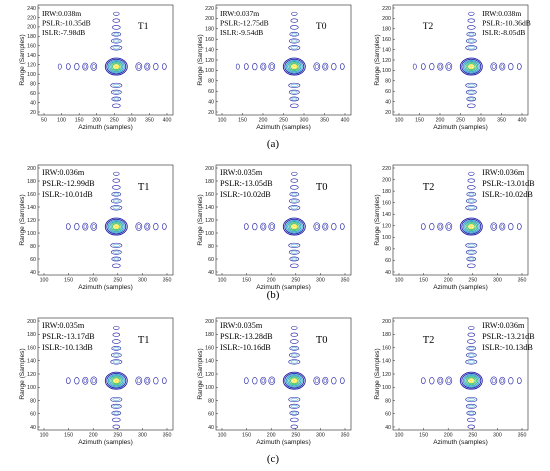  What do you see at coordinates (142, 281) in the screenshot?
I see `x-tick-label: 300` at bounding box center [142, 281].